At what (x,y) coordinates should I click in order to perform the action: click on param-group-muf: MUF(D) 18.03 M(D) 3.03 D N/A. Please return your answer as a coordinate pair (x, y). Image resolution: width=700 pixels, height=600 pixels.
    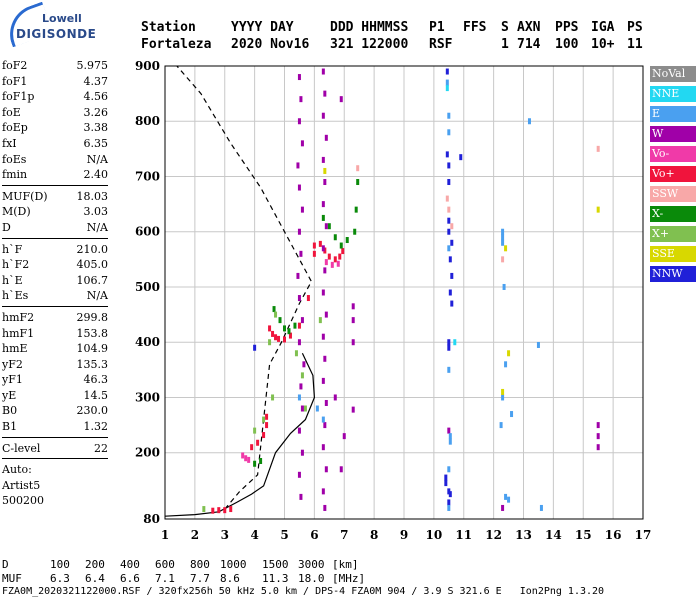
    Looking at the image, I should click on (55, 212).